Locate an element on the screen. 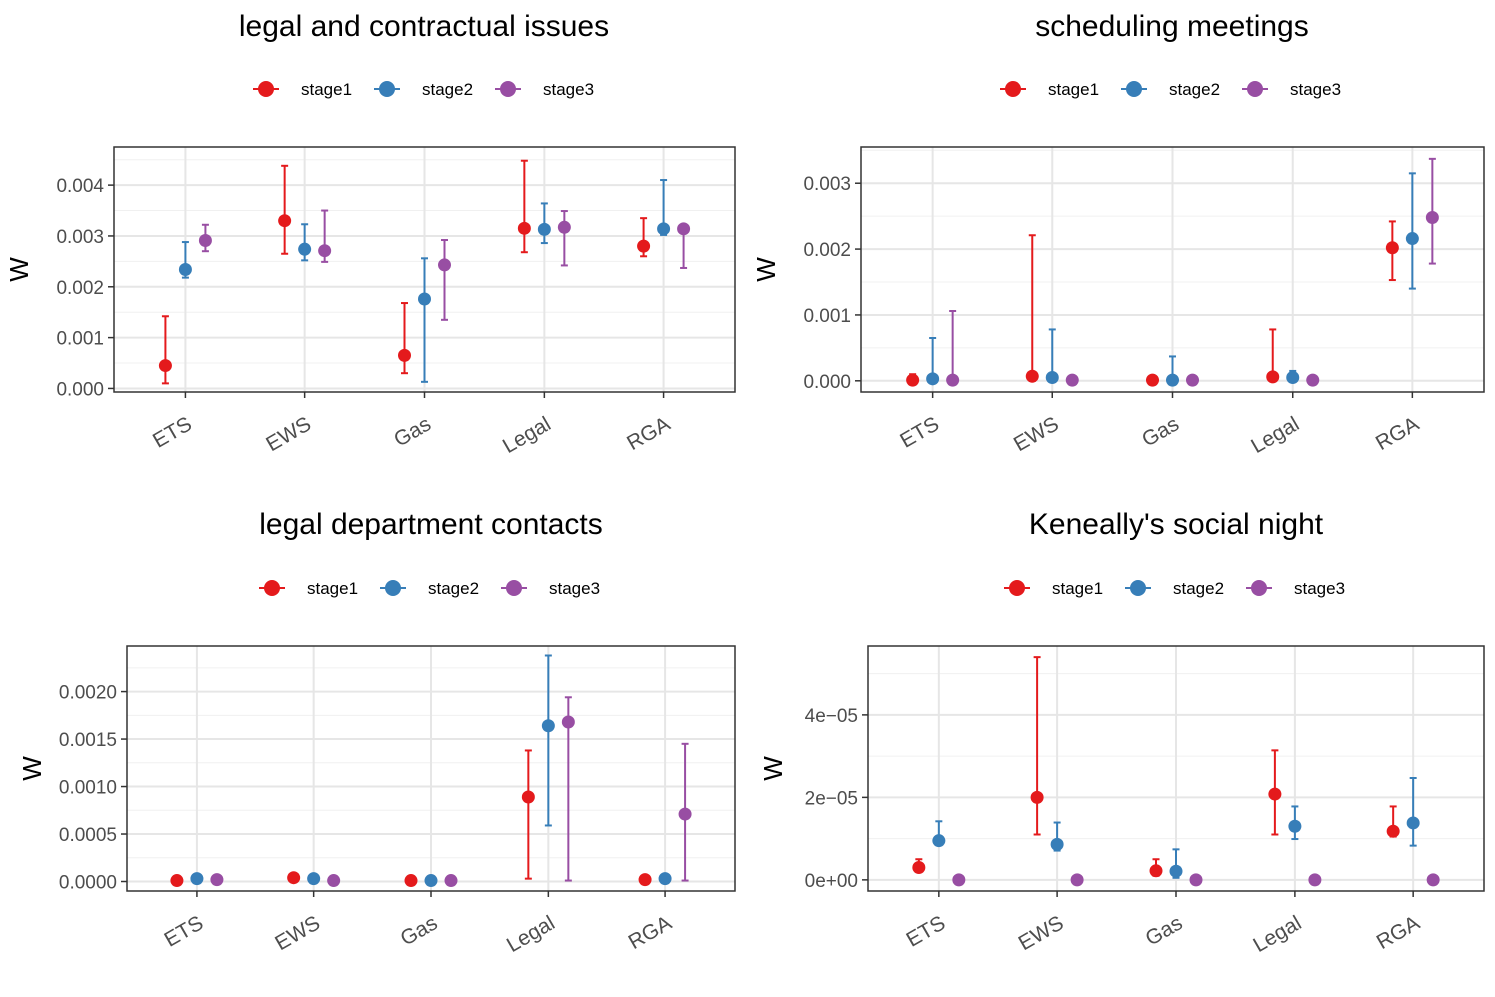 The height and width of the screenshot is (997, 1495). legend-item-stage2: stage2 is located at coordinates (423, 89).